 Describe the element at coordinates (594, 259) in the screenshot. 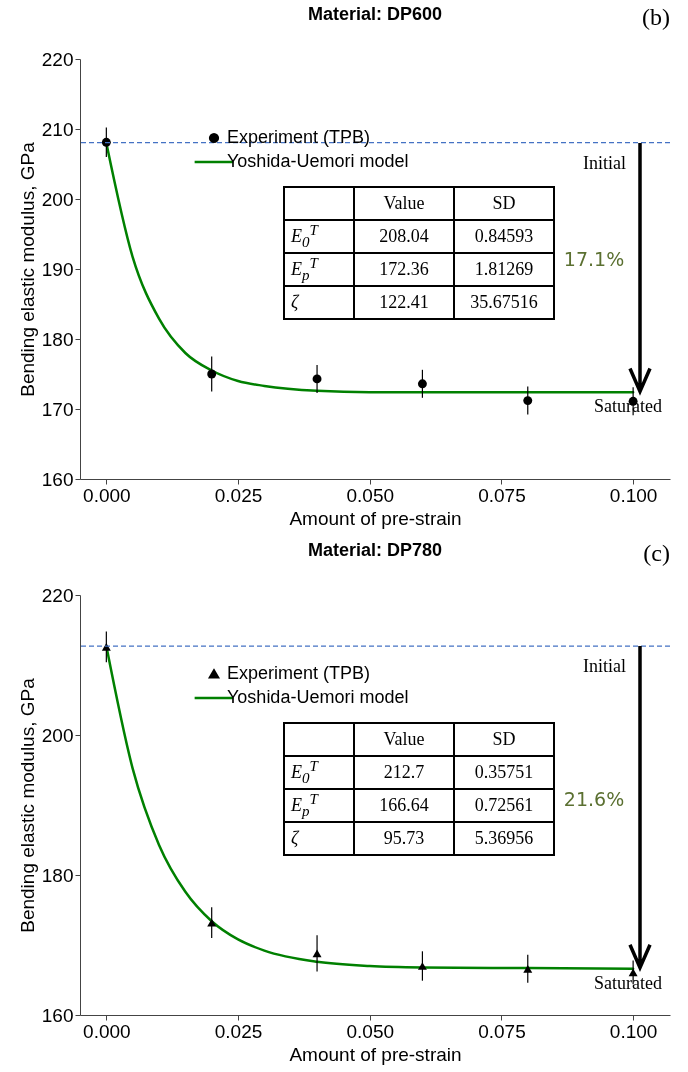

I see `annotation: 17.1%` at that location.